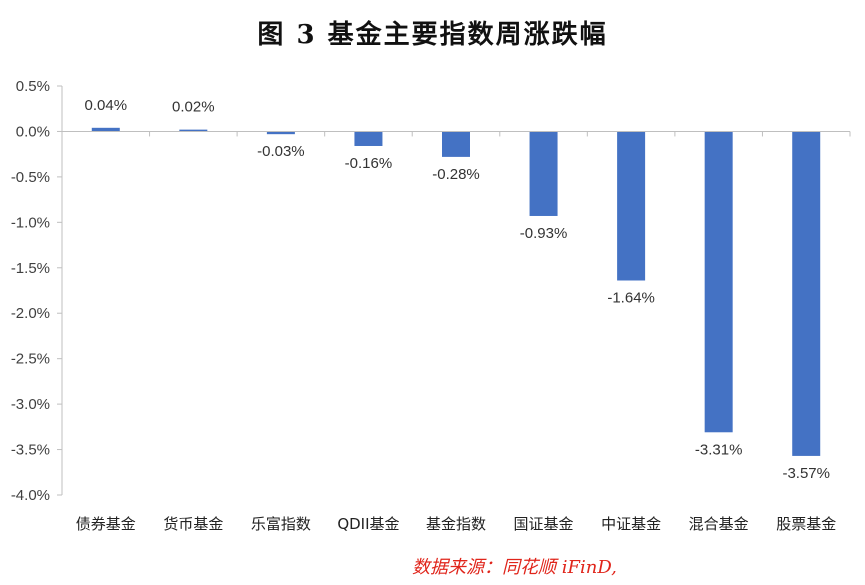 Image resolution: width=865 pixels, height=585 pixels. I want to click on data-label: -0.93%, so click(544, 233).